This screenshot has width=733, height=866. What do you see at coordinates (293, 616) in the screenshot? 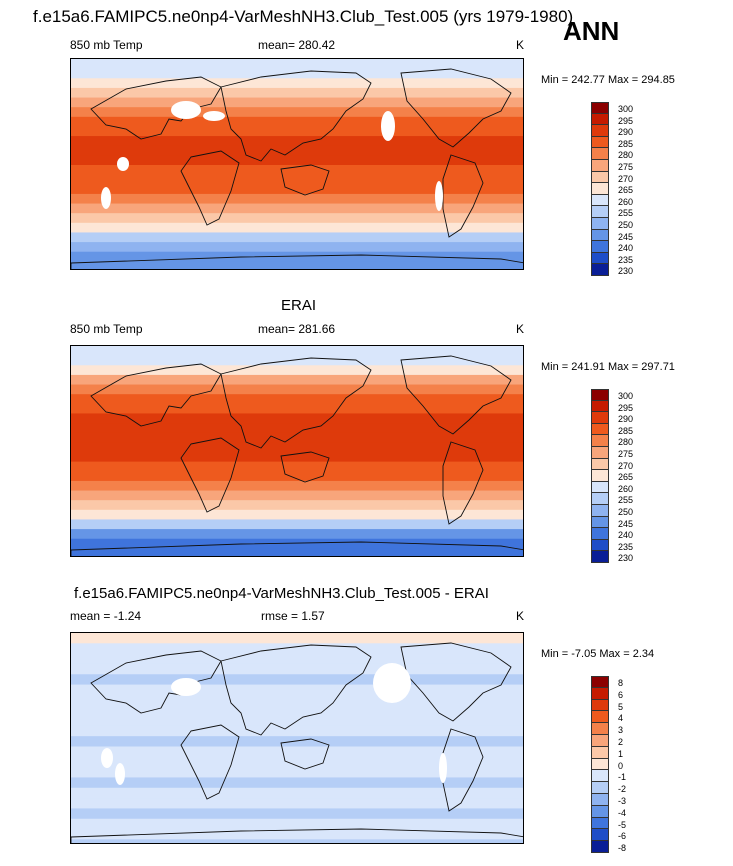
I see `panel3-center-label: rmse = 1.57` at bounding box center [293, 616].